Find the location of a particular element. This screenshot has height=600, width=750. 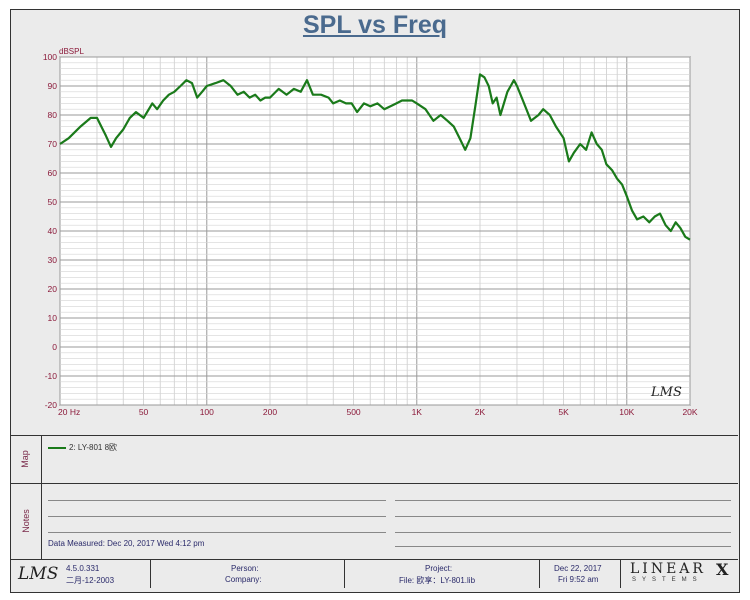

chart-title: SPL vs Freq is located at coordinates (375, 25).